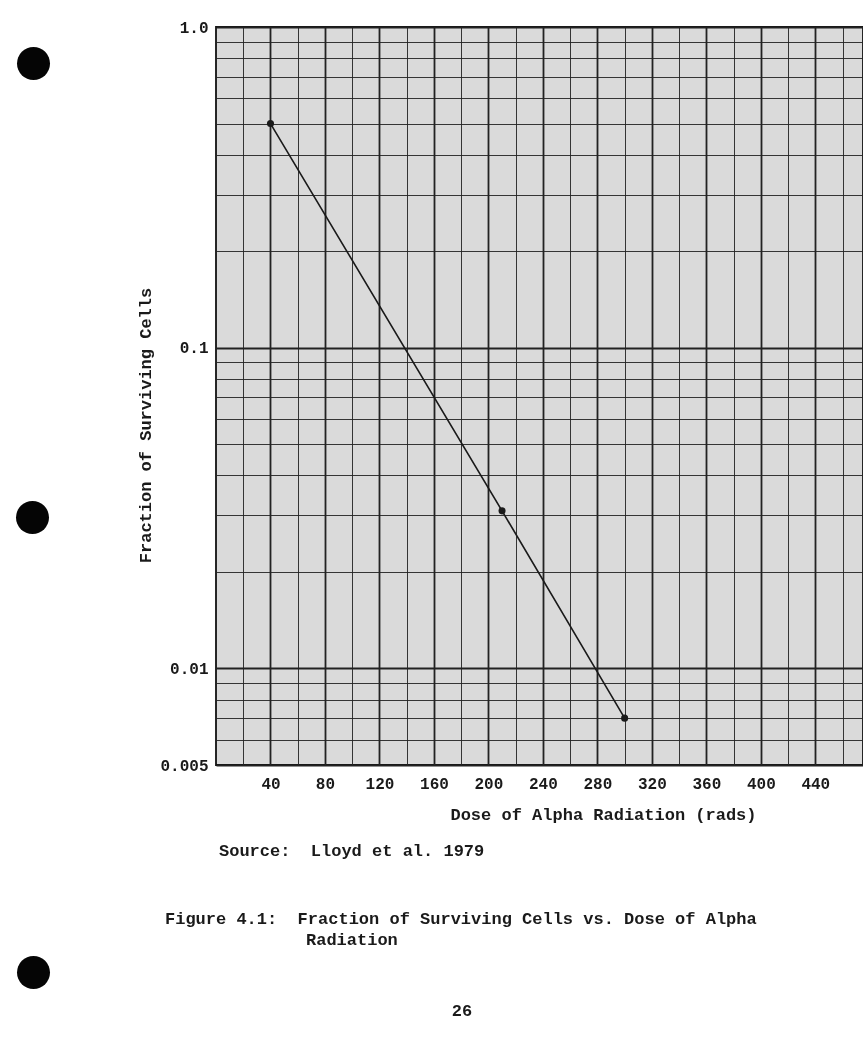 Image resolution: width=863 pixels, height=1048 pixels. What do you see at coordinates (146, 425) in the screenshot?
I see `y-axis-title: Fraction of Surviving Cells` at bounding box center [146, 425].